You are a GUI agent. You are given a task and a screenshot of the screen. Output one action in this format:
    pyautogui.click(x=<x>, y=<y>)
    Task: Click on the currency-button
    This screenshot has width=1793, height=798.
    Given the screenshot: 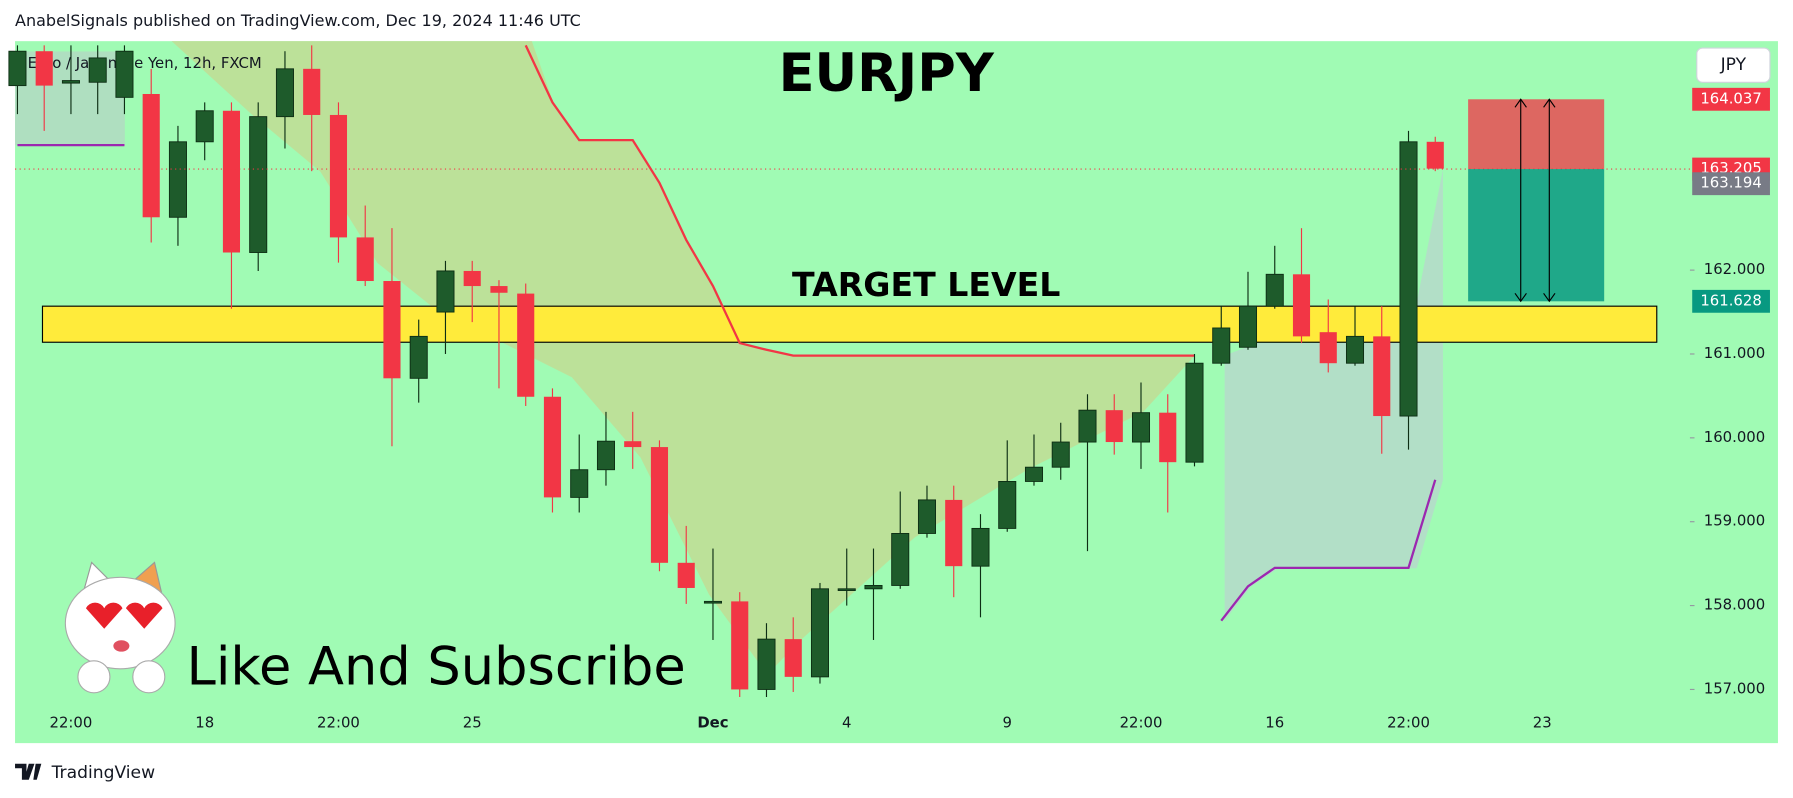 What is the action you would take?
    pyautogui.click(x=1733, y=65)
    